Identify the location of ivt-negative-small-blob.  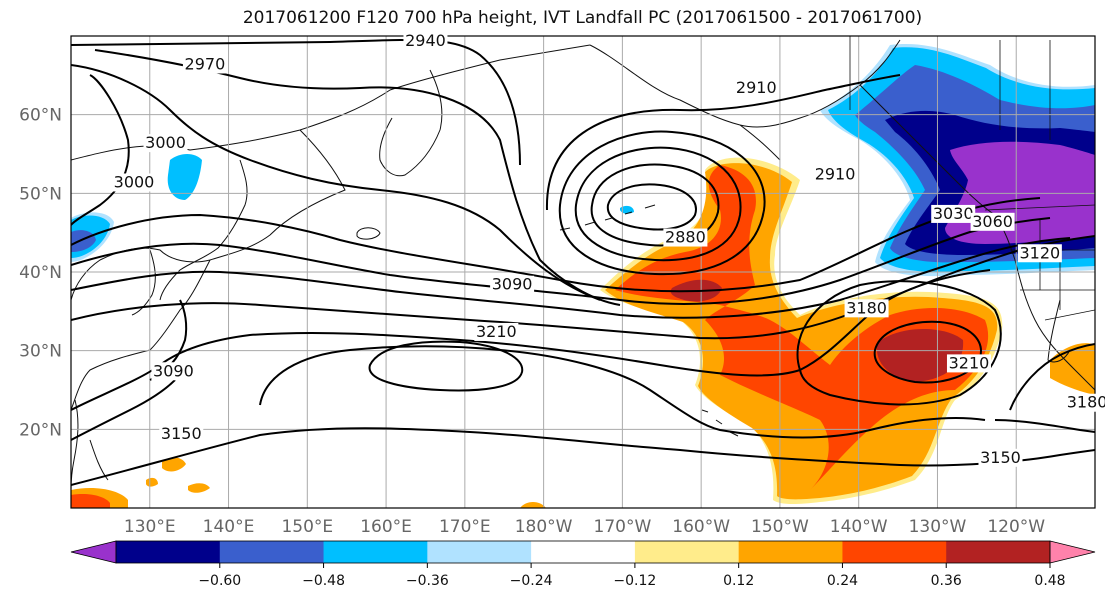
(627, 209).